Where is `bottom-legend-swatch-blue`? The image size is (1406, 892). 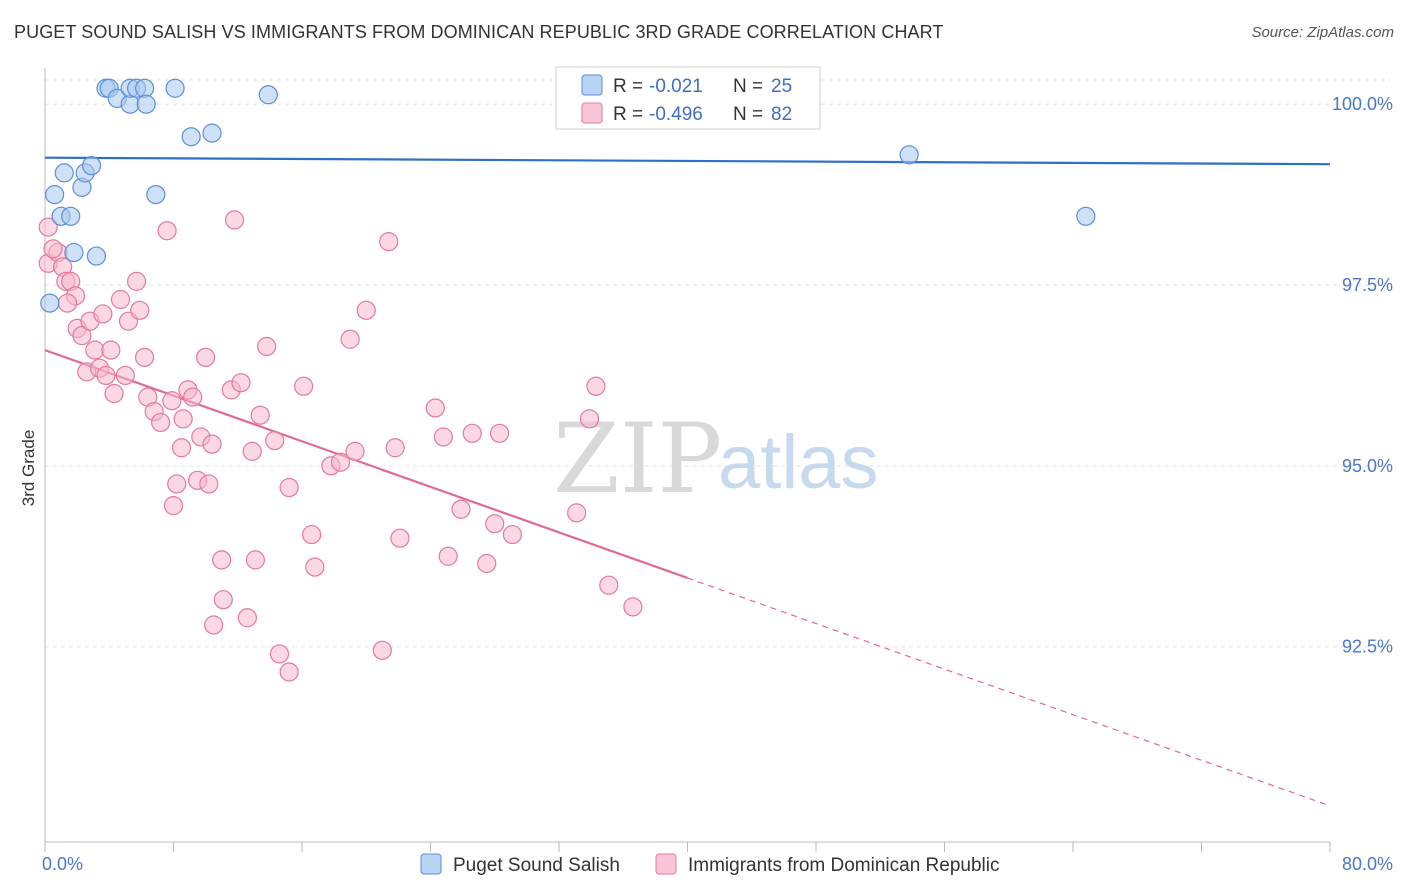 bottom-legend-swatch-blue is located at coordinates (431, 864).